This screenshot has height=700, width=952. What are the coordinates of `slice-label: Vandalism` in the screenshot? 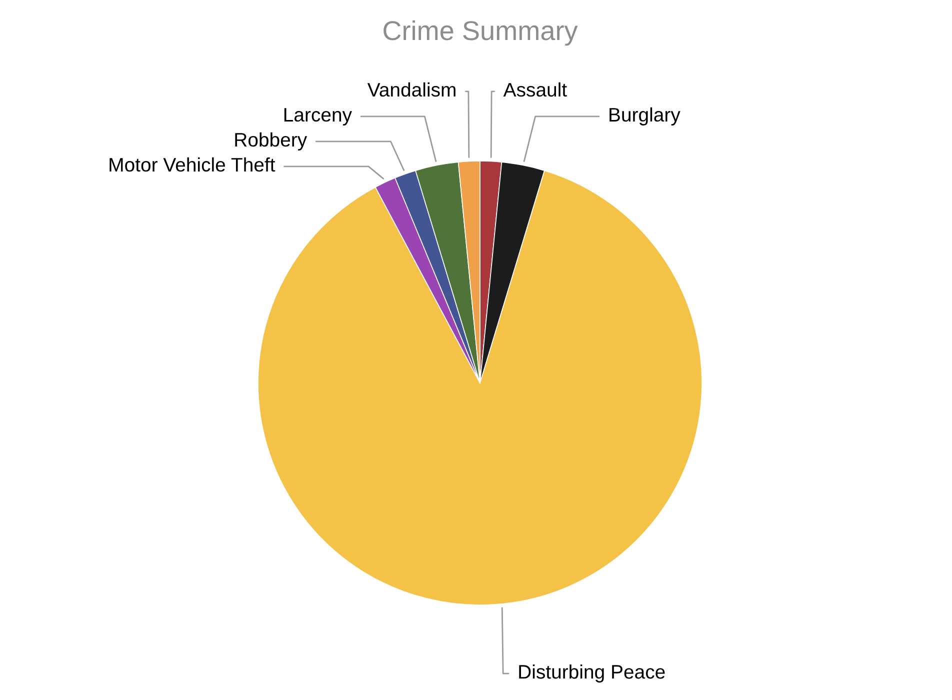 It's located at (411, 89).